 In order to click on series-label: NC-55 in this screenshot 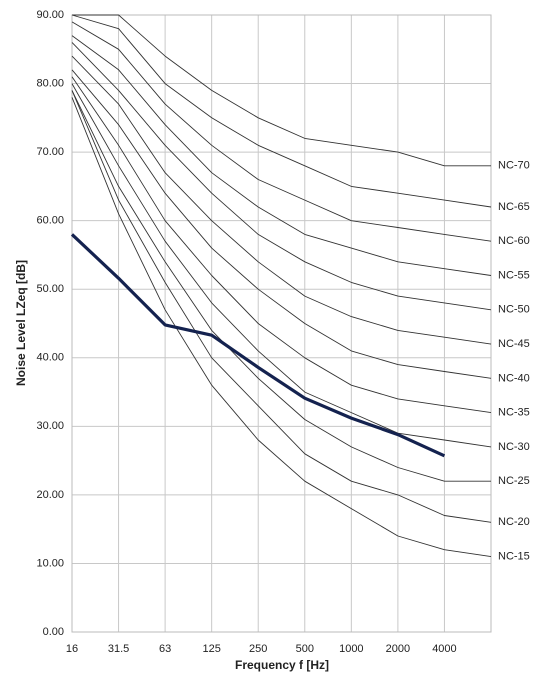, I will do `click(514, 275)`.